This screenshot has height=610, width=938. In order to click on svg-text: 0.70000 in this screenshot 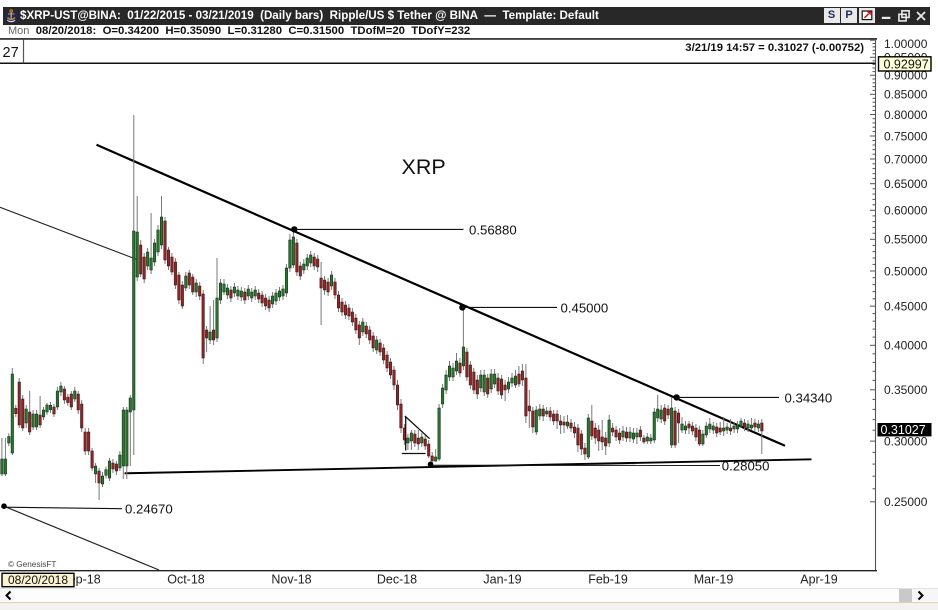, I will do `click(906, 159)`.